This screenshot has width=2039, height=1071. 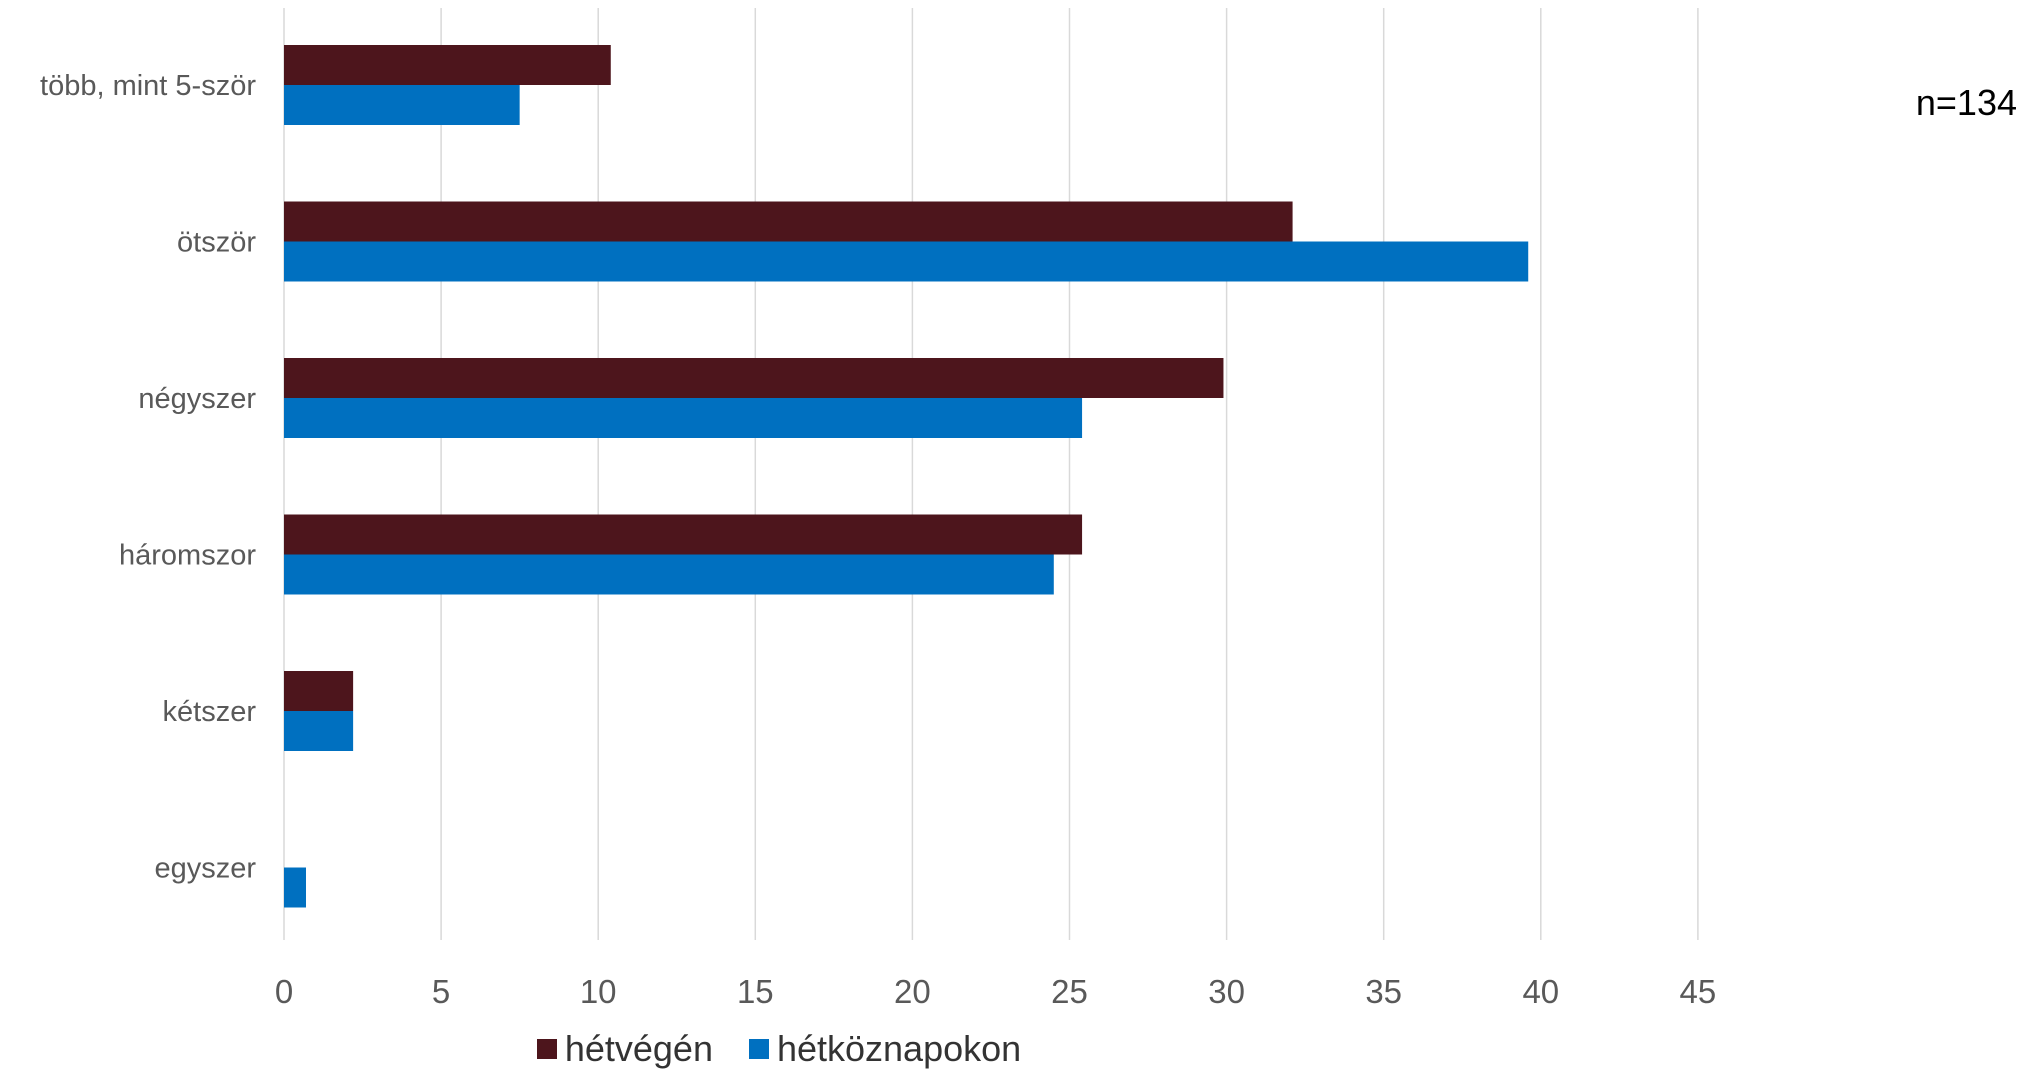 What do you see at coordinates (1069, 991) in the screenshot?
I see `x-tick-label: 25` at bounding box center [1069, 991].